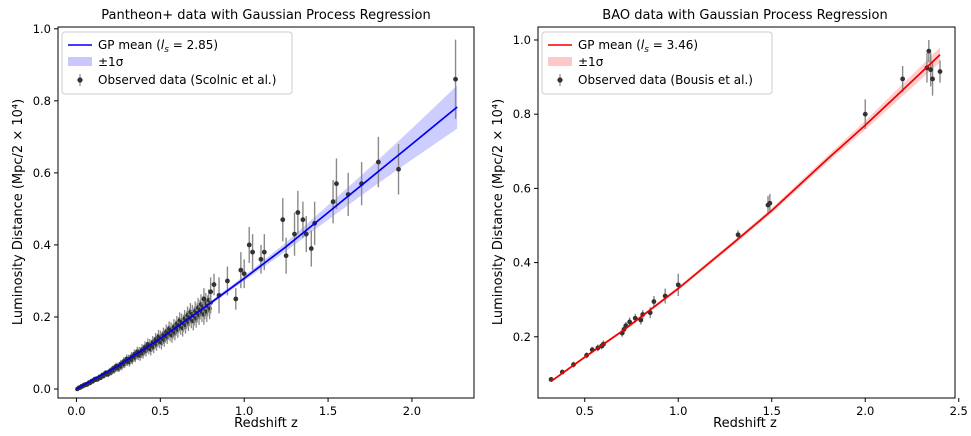  I want to click on legend-mean-label: GP mean (ls = 2.85), so click(158, 46).